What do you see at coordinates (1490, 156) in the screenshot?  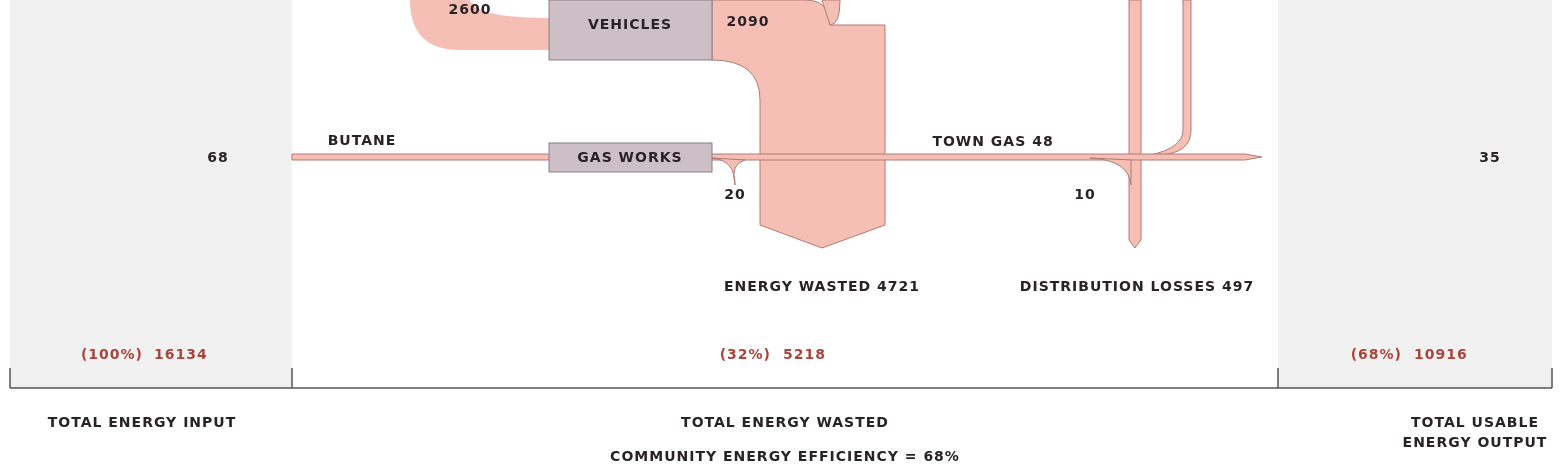 I see `text: 35` at bounding box center [1490, 156].